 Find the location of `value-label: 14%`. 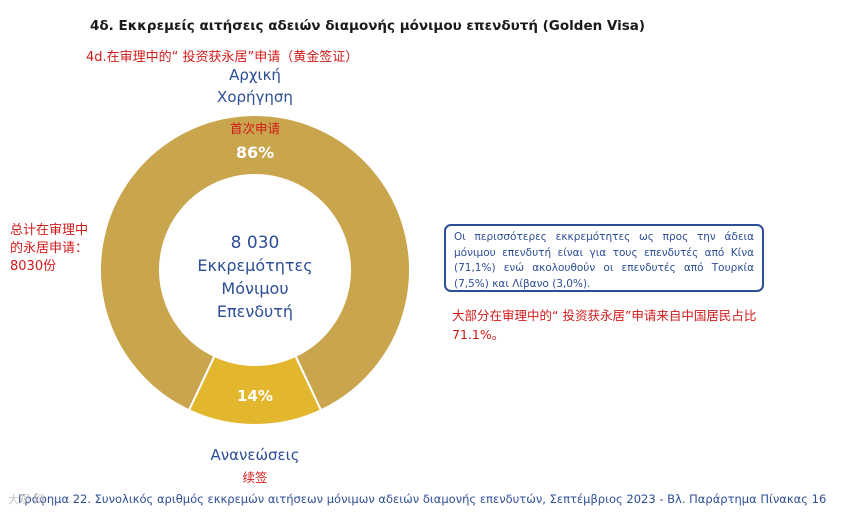

value-label: 14% is located at coordinates (255, 396).